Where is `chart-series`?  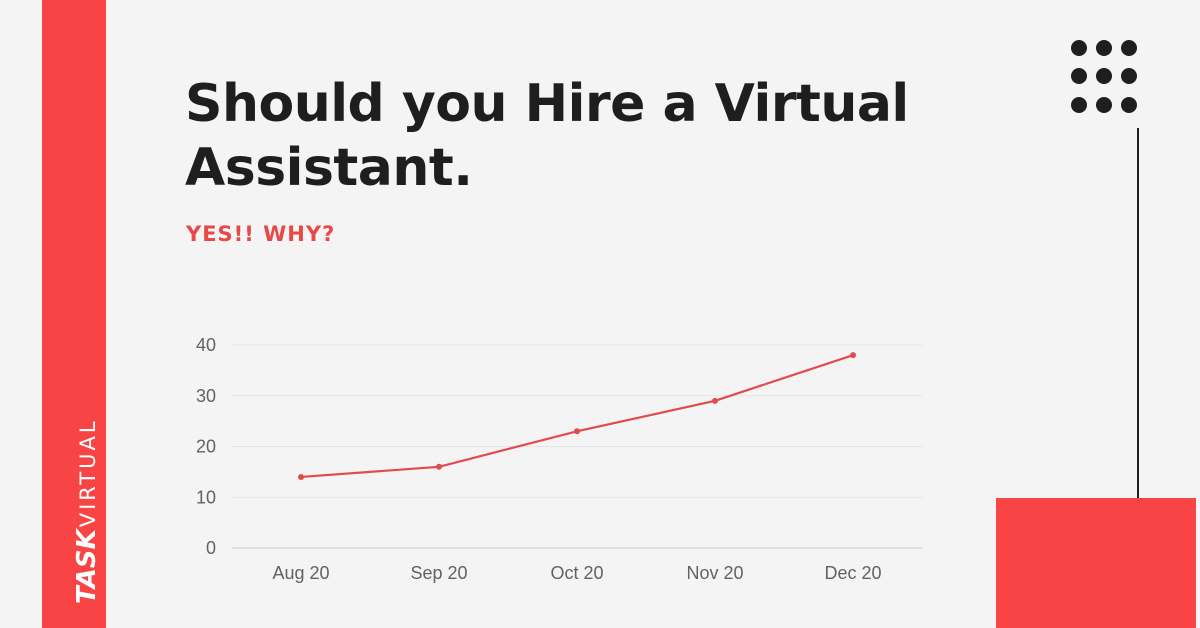 chart-series is located at coordinates (577, 416).